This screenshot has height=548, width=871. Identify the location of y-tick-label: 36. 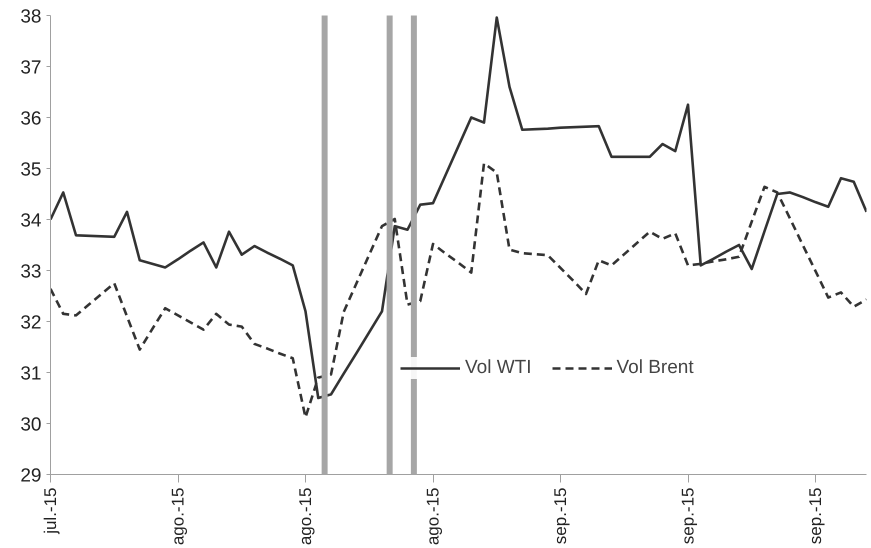
(31, 119).